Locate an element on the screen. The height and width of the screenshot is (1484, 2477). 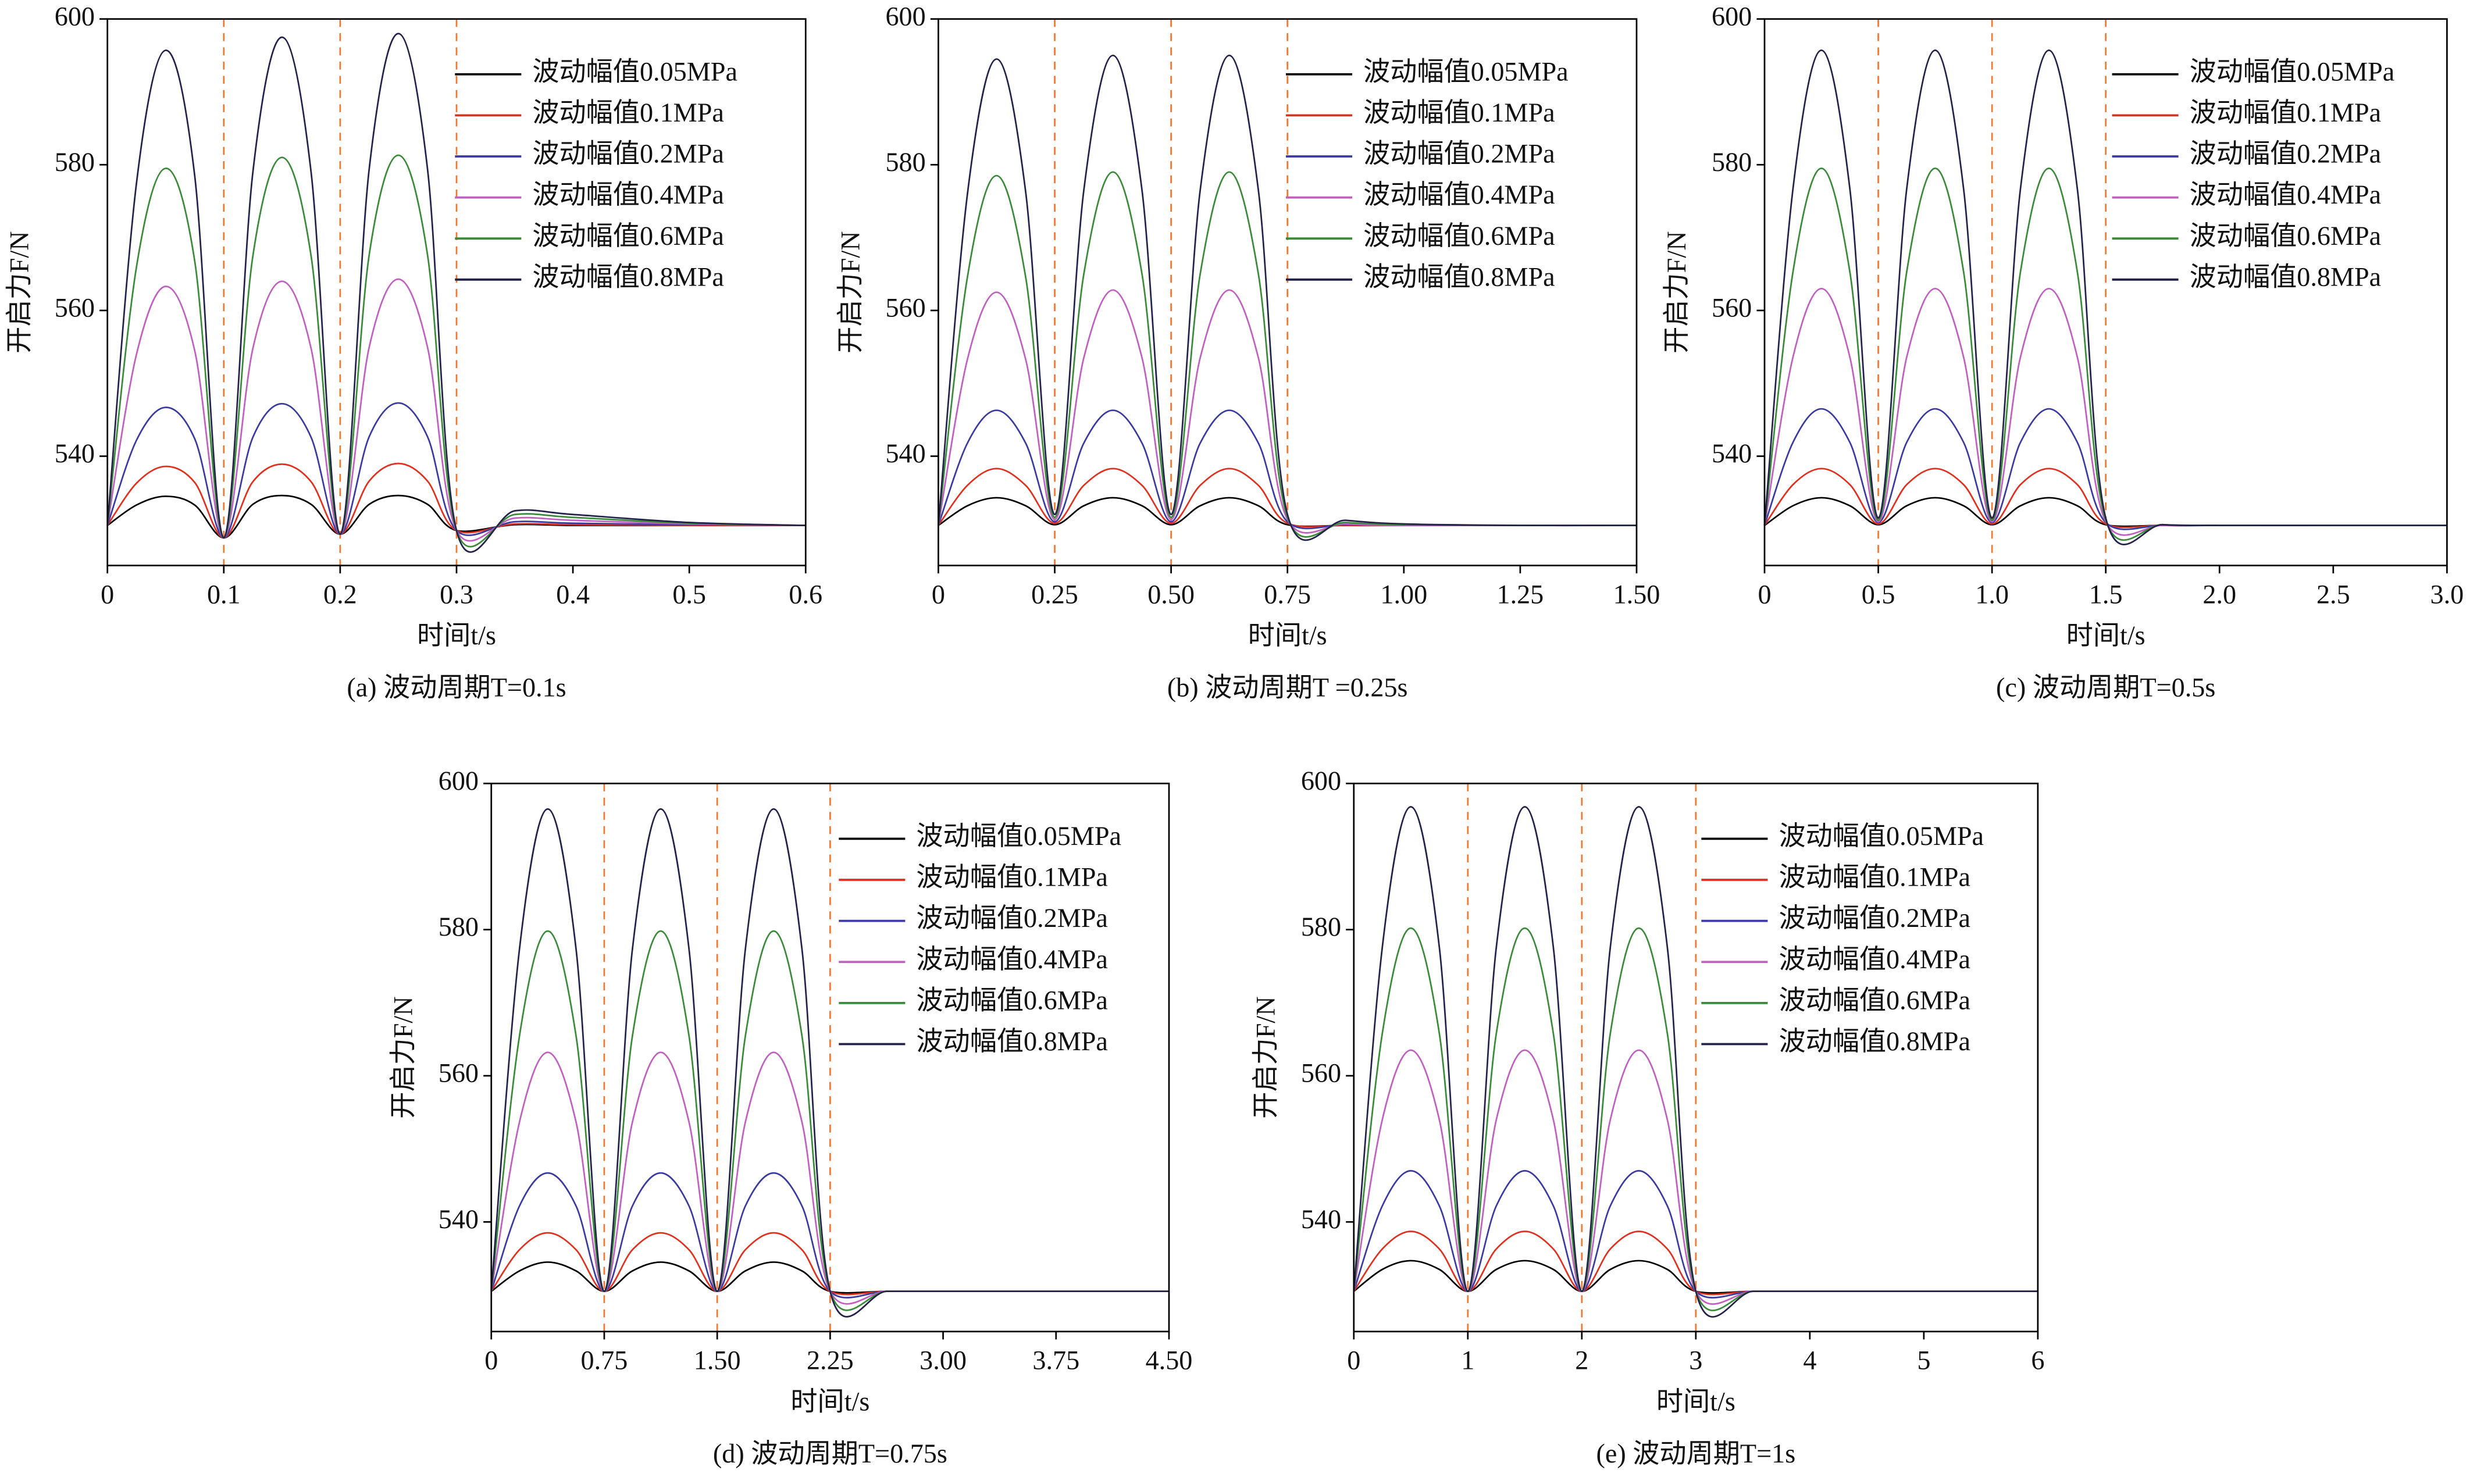
x-tick-label: 4 is located at coordinates (1809, 1360).